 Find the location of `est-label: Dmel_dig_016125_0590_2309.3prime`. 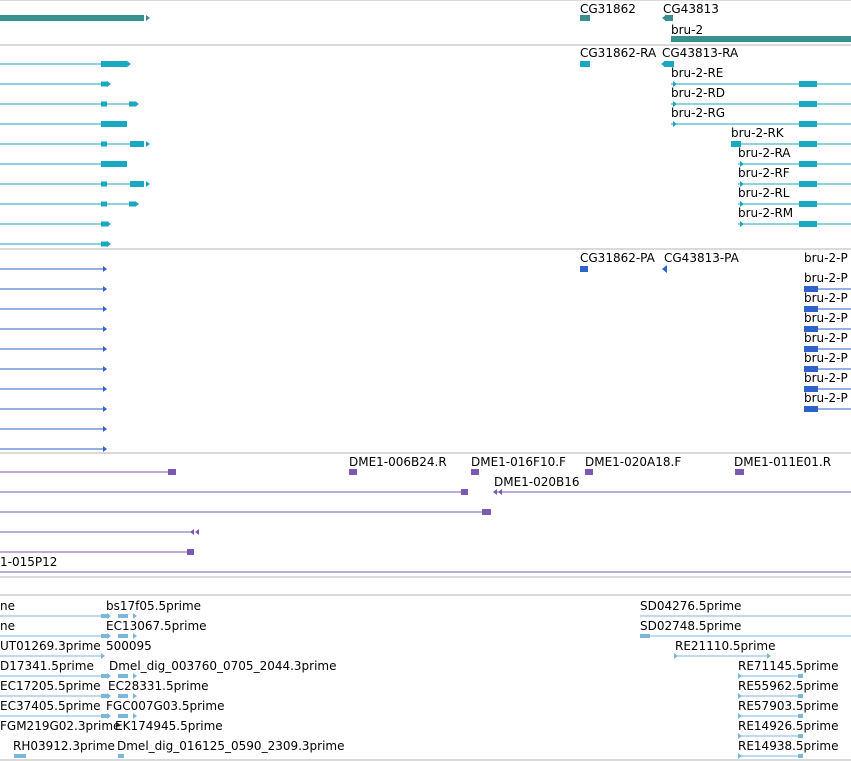

est-label: Dmel_dig_016125_0590_2309.3prime is located at coordinates (231, 746).